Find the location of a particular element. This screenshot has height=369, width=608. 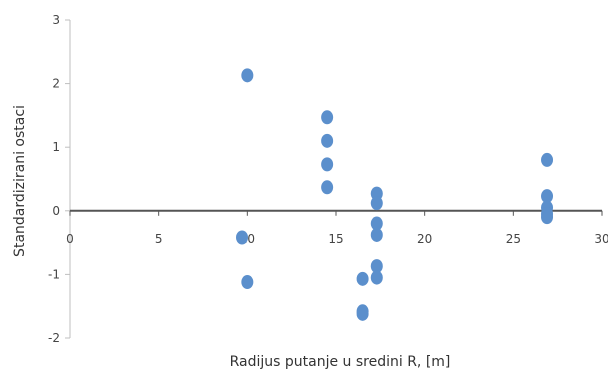

y-tick-label: -2 is located at coordinates (54, 338).